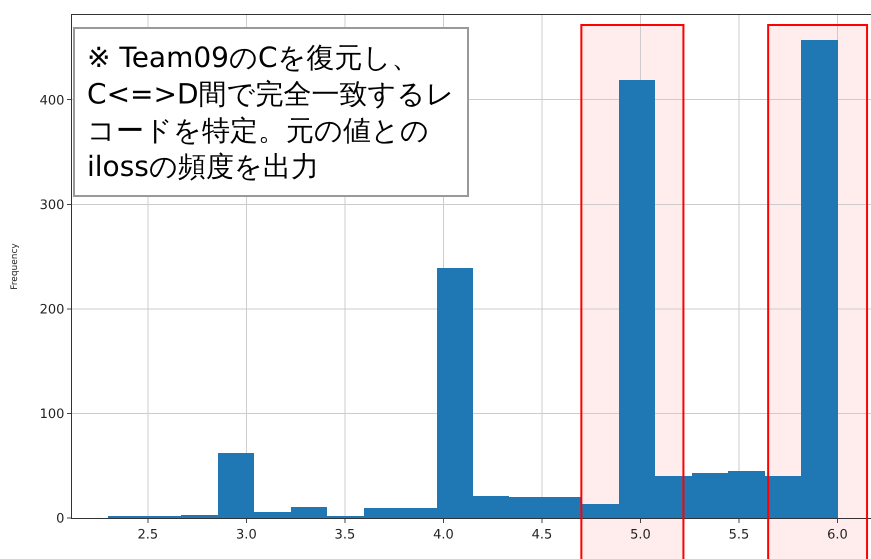 Image resolution: width=871 pixels, height=559 pixels. What do you see at coordinates (246, 535) in the screenshot?
I see `x-tick-label: 3.0` at bounding box center [246, 535].